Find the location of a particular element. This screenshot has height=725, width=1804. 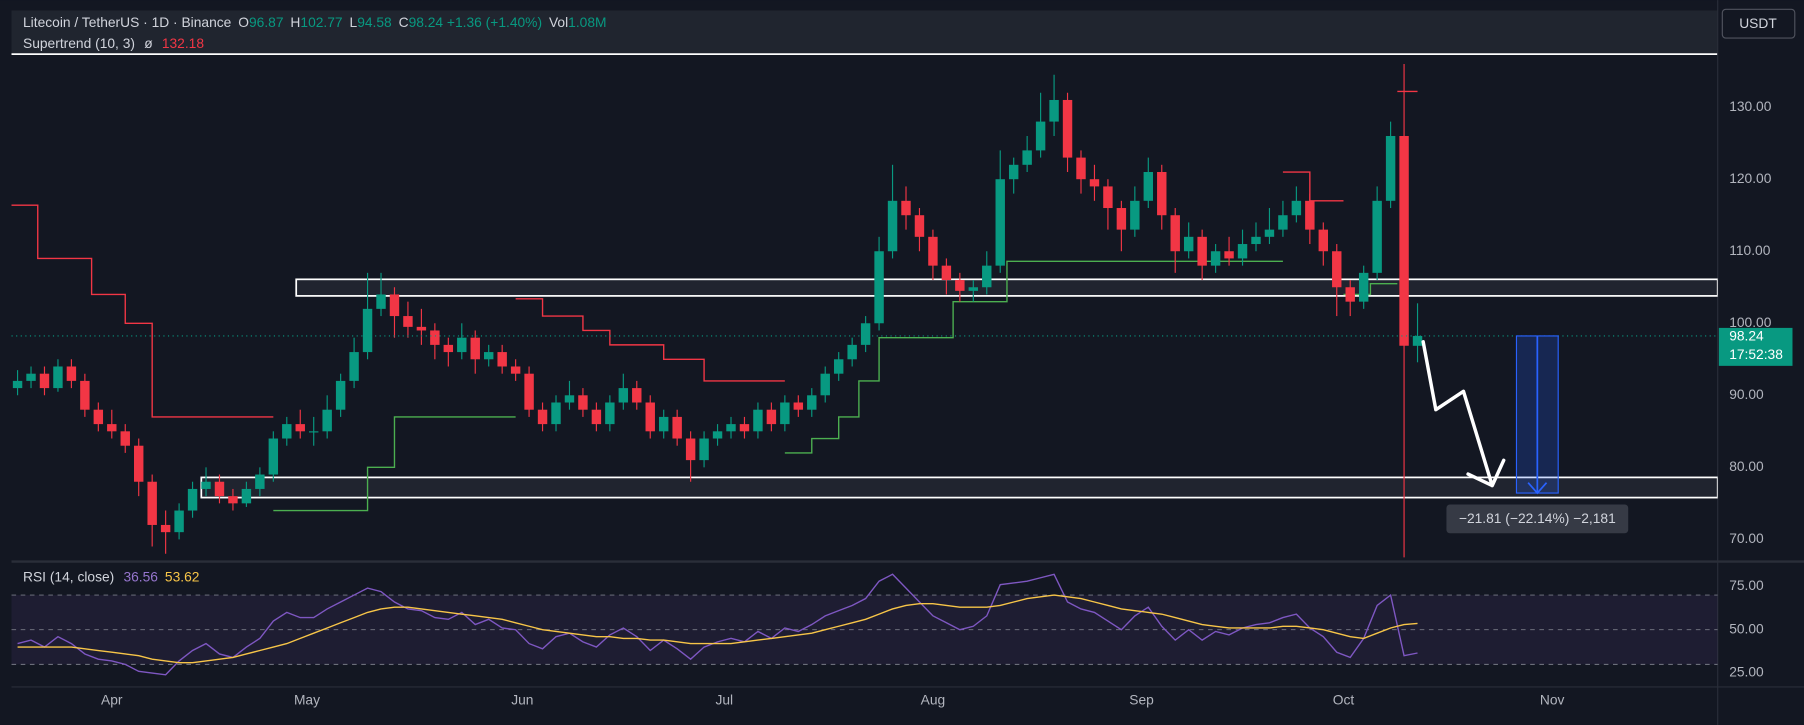

legend-key: Vol is located at coordinates (558, 22).